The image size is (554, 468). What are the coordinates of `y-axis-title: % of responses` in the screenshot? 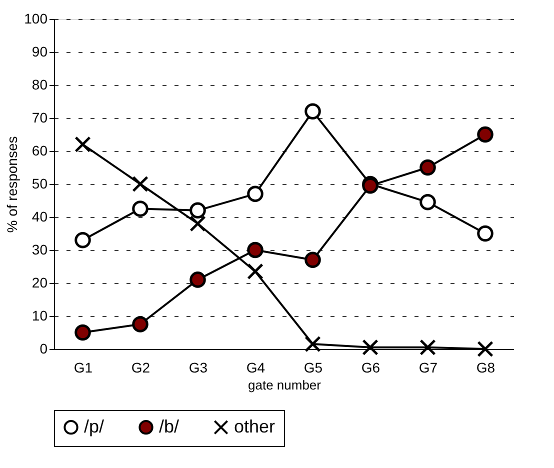 It's located at (12, 184).